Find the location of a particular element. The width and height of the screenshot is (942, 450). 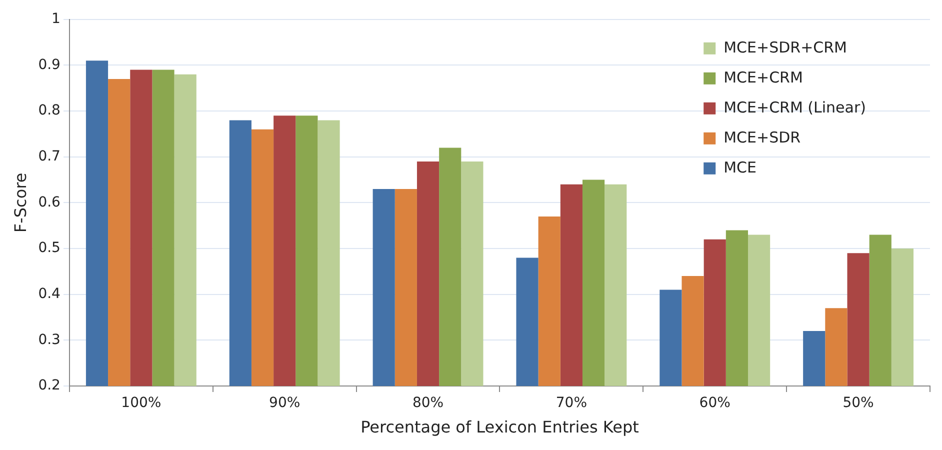

y-tick-label: 0.4 is located at coordinates (49, 294).